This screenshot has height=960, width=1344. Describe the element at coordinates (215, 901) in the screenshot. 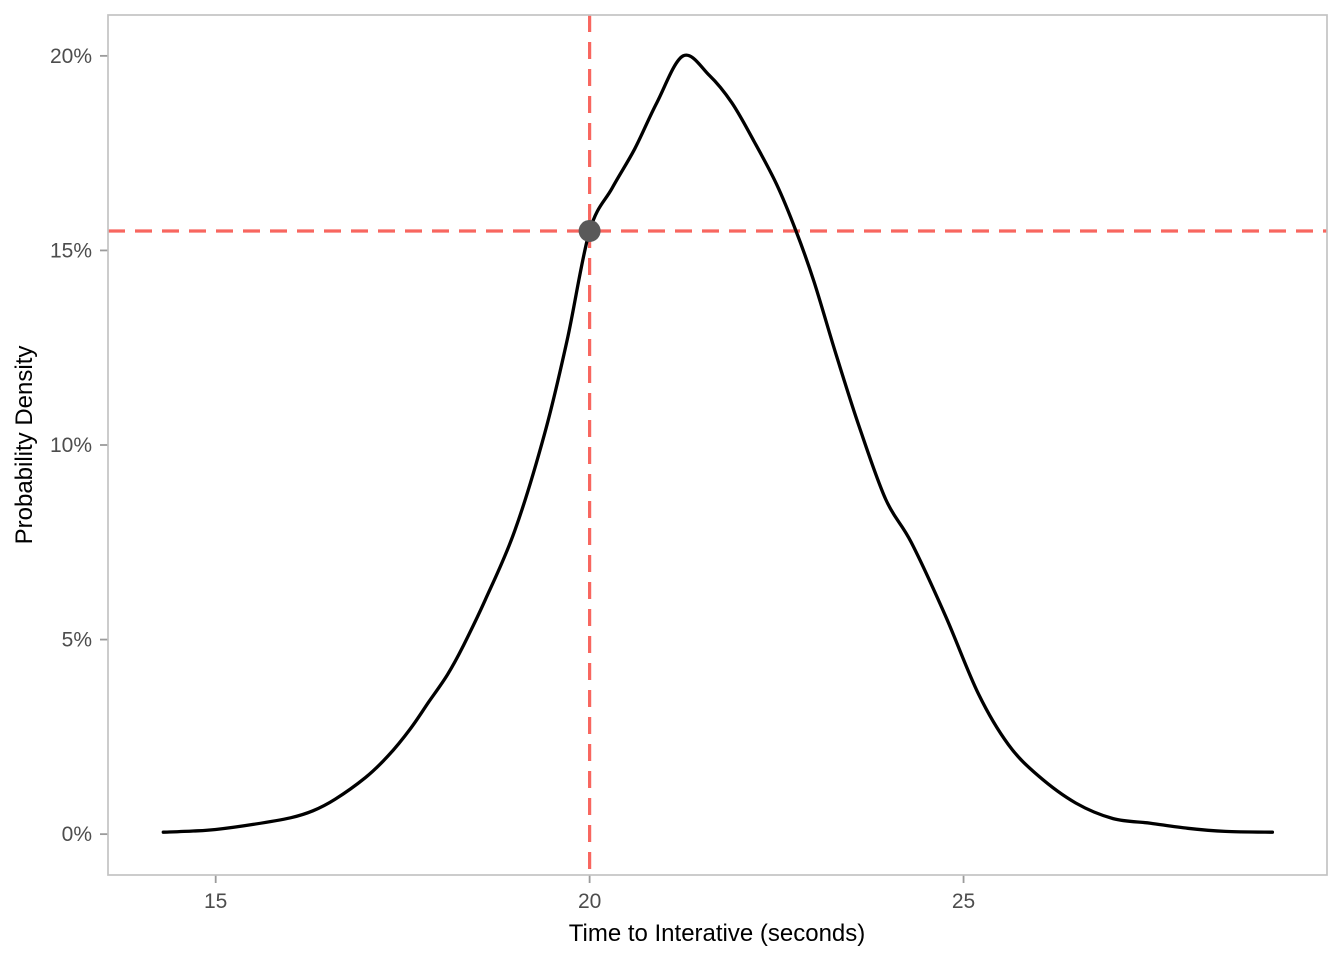

I see `x-tick-label: 15` at that location.